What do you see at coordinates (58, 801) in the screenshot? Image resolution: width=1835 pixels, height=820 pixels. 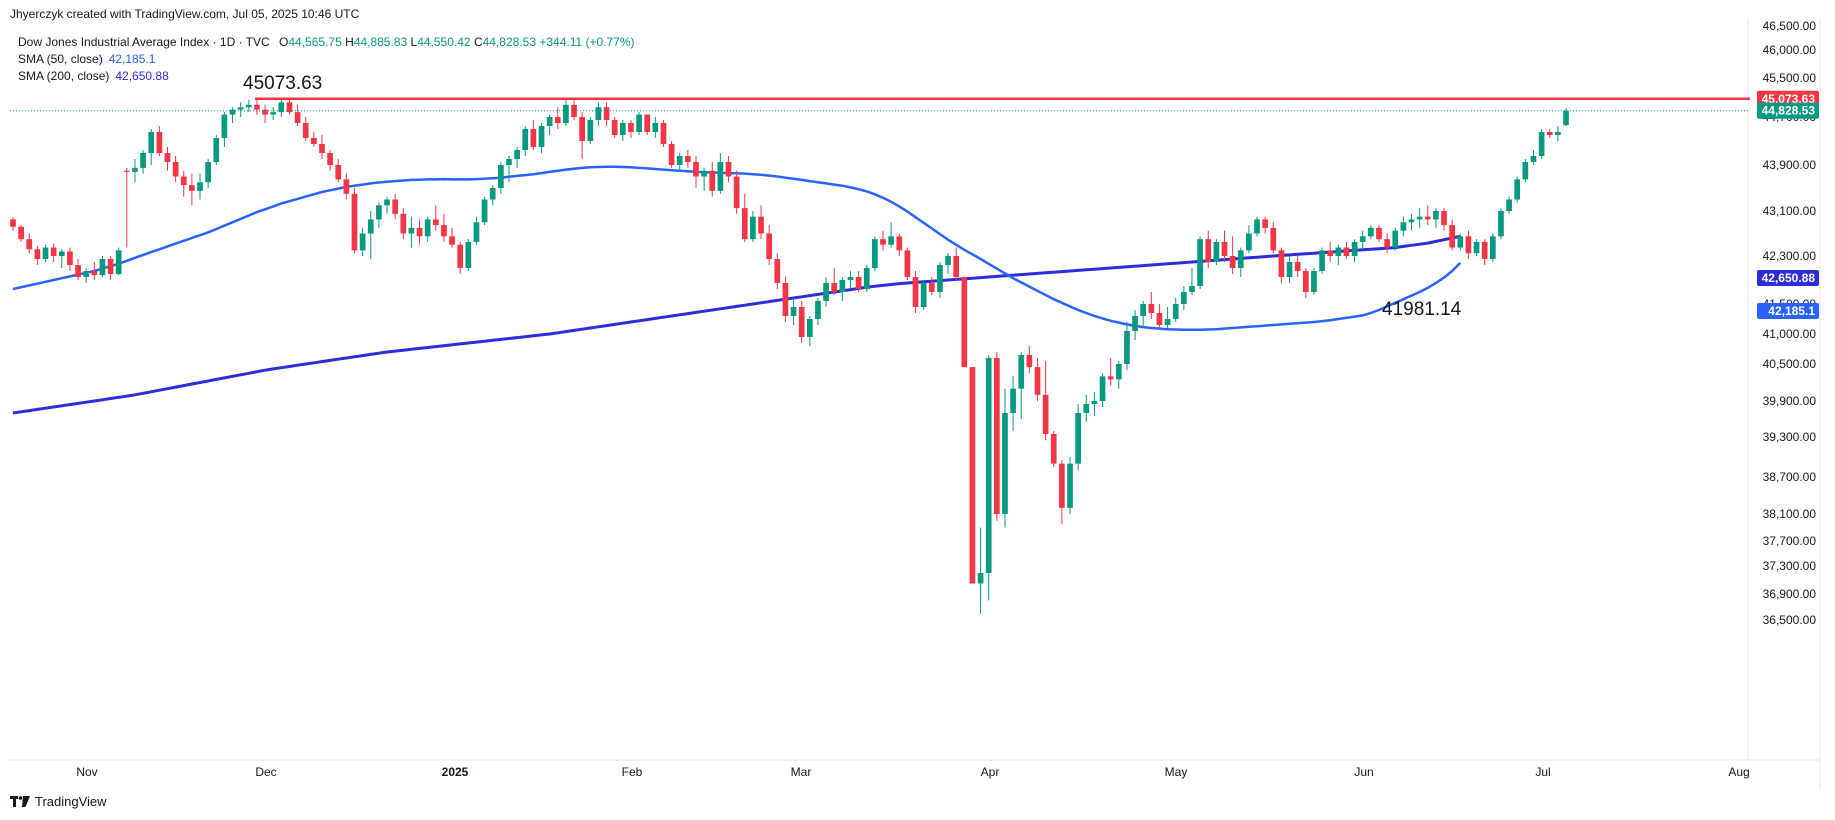 I see `tradingview-brand: TradingView` at bounding box center [58, 801].